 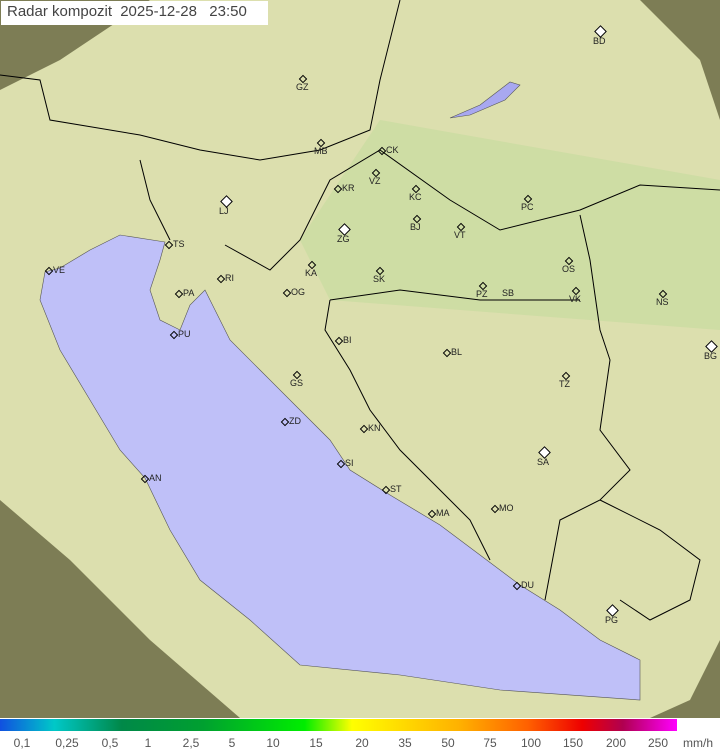 What do you see at coordinates (482, 294) in the screenshot?
I see `city-label: PZ` at bounding box center [482, 294].